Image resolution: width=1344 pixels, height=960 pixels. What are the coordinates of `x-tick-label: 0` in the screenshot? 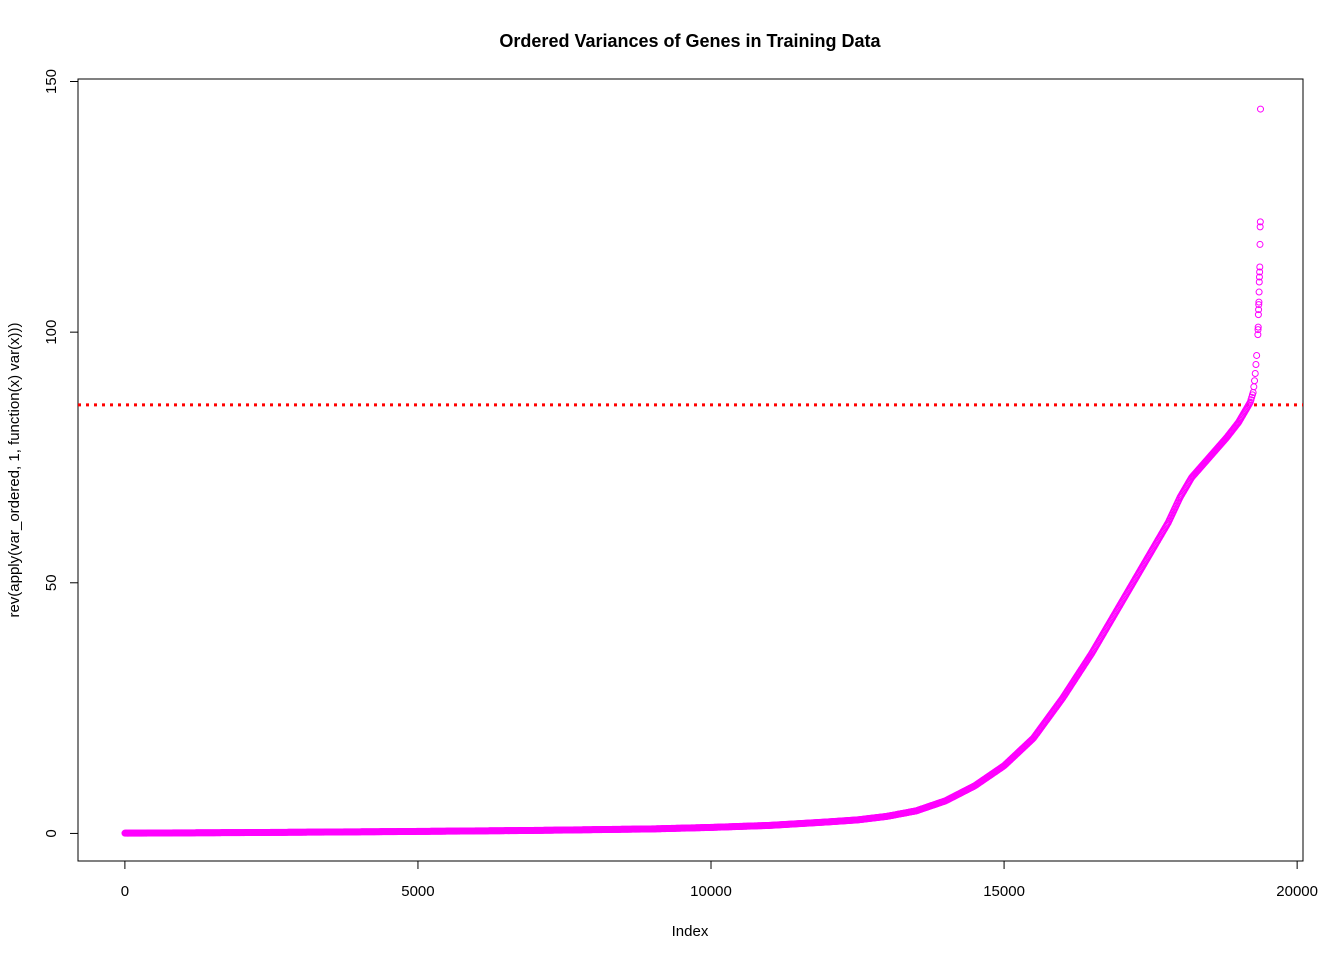 It's located at (125, 891).